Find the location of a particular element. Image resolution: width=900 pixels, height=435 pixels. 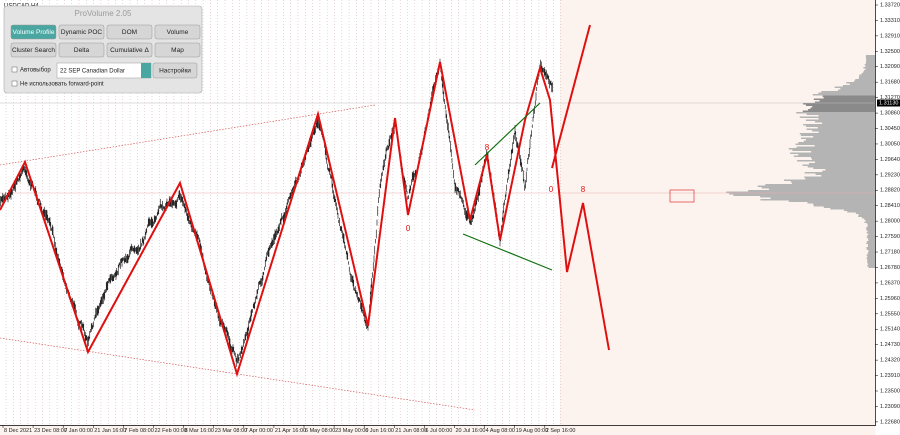

tool-button-label: Volume is located at coordinates (178, 32).